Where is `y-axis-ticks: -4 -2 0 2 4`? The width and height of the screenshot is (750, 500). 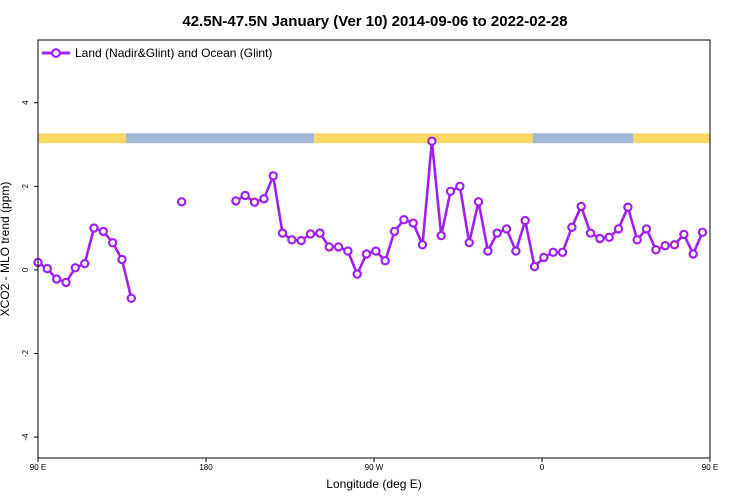
y-axis-ticks: -4 -2 0 2 4 is located at coordinates (29, 270).